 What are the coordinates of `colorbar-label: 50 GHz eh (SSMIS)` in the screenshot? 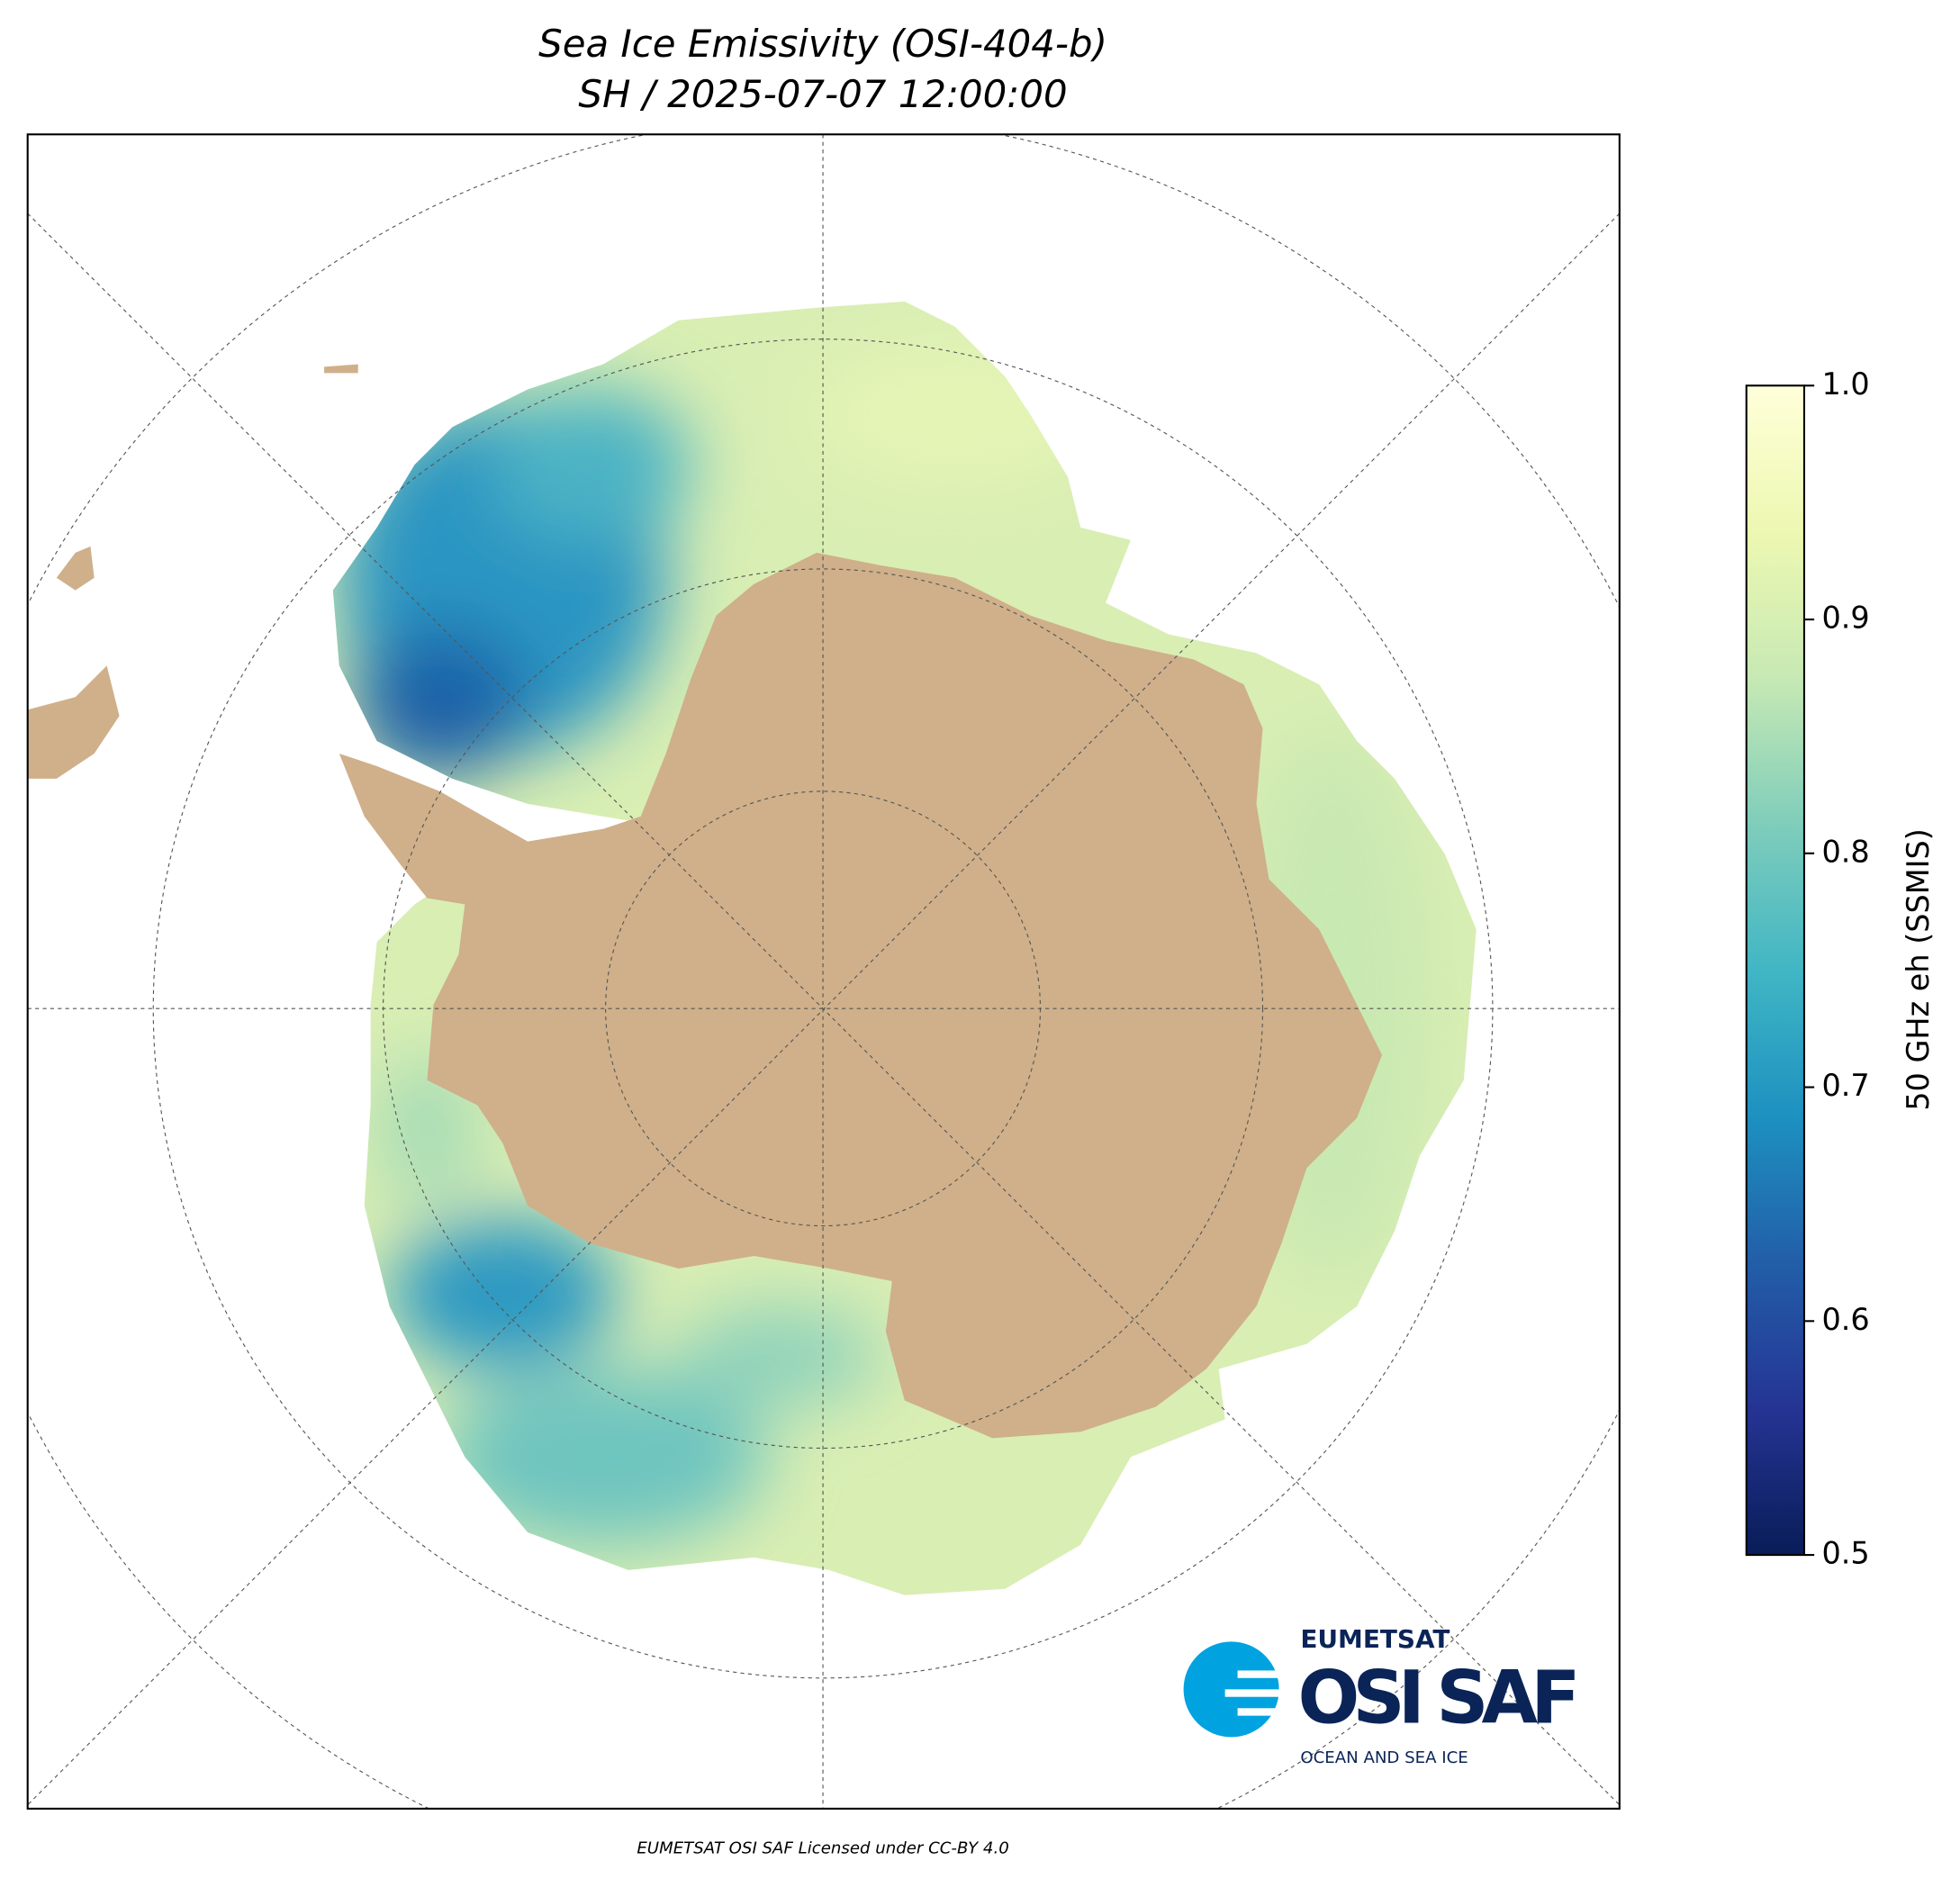 It's located at (1918, 970).